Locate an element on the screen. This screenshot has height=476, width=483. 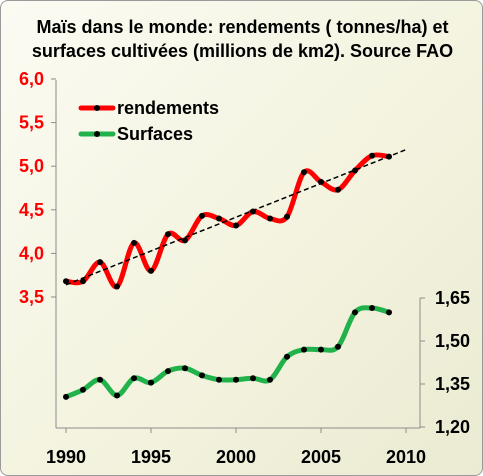
left-tick-label: 5,0 is located at coordinates (31, 166).